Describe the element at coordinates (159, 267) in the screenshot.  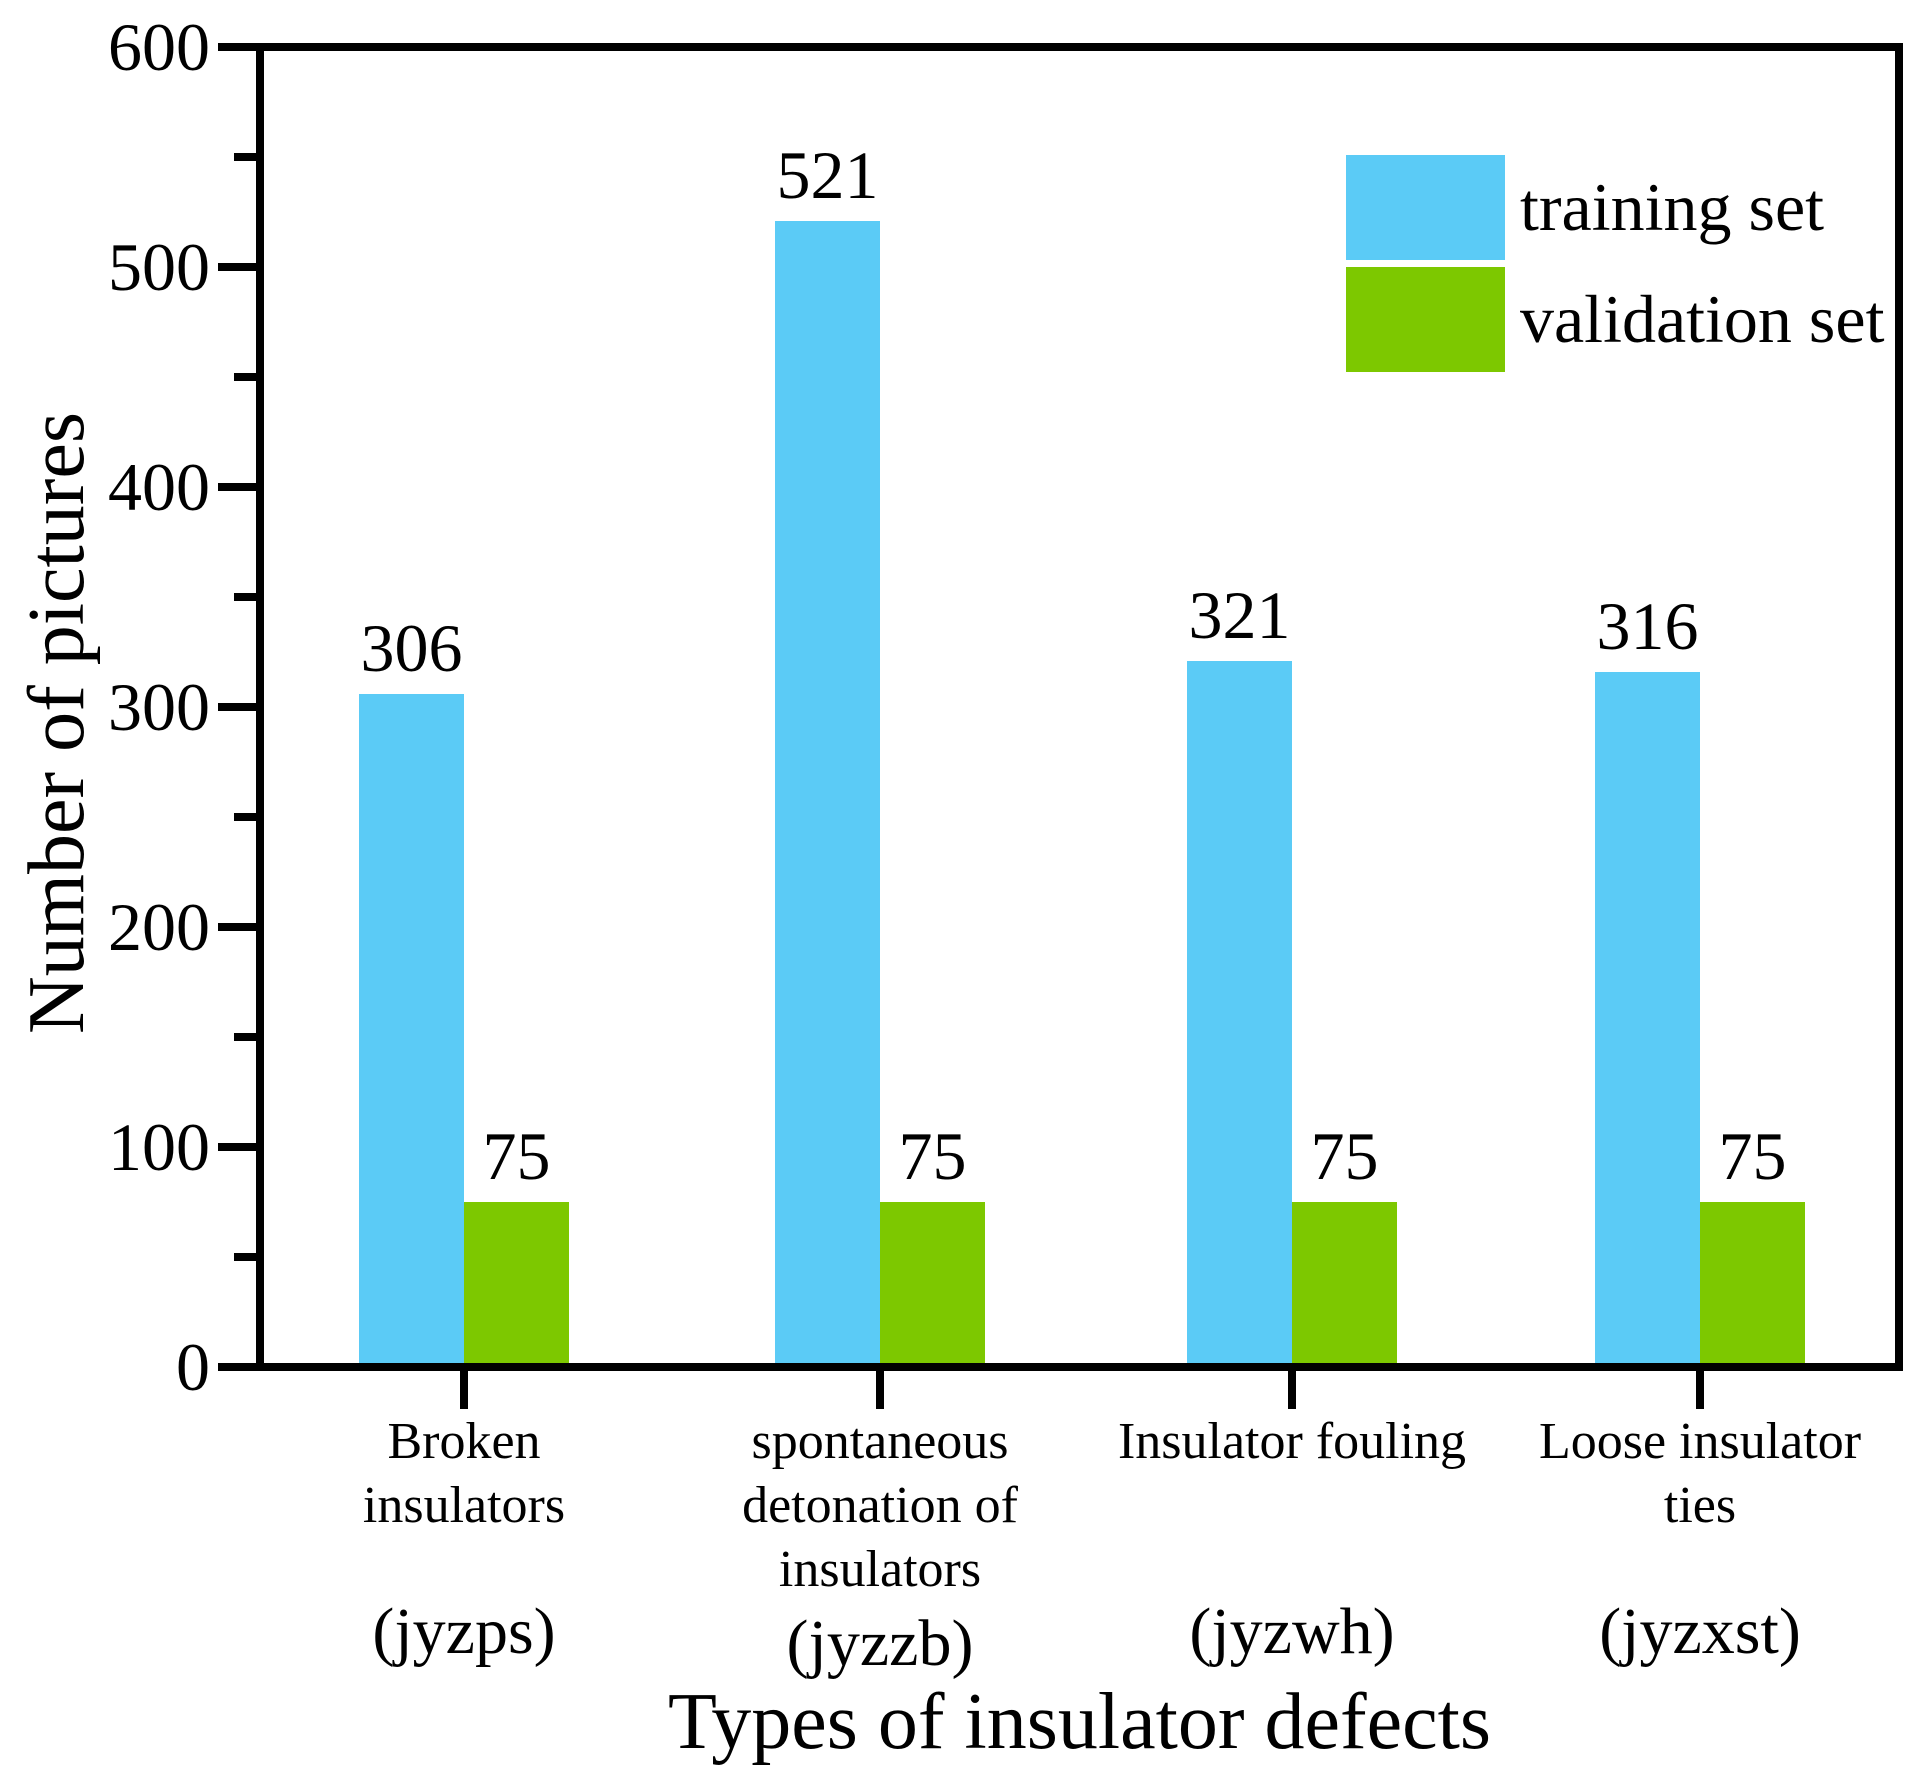
I see `y-tick-label: 500` at that location.